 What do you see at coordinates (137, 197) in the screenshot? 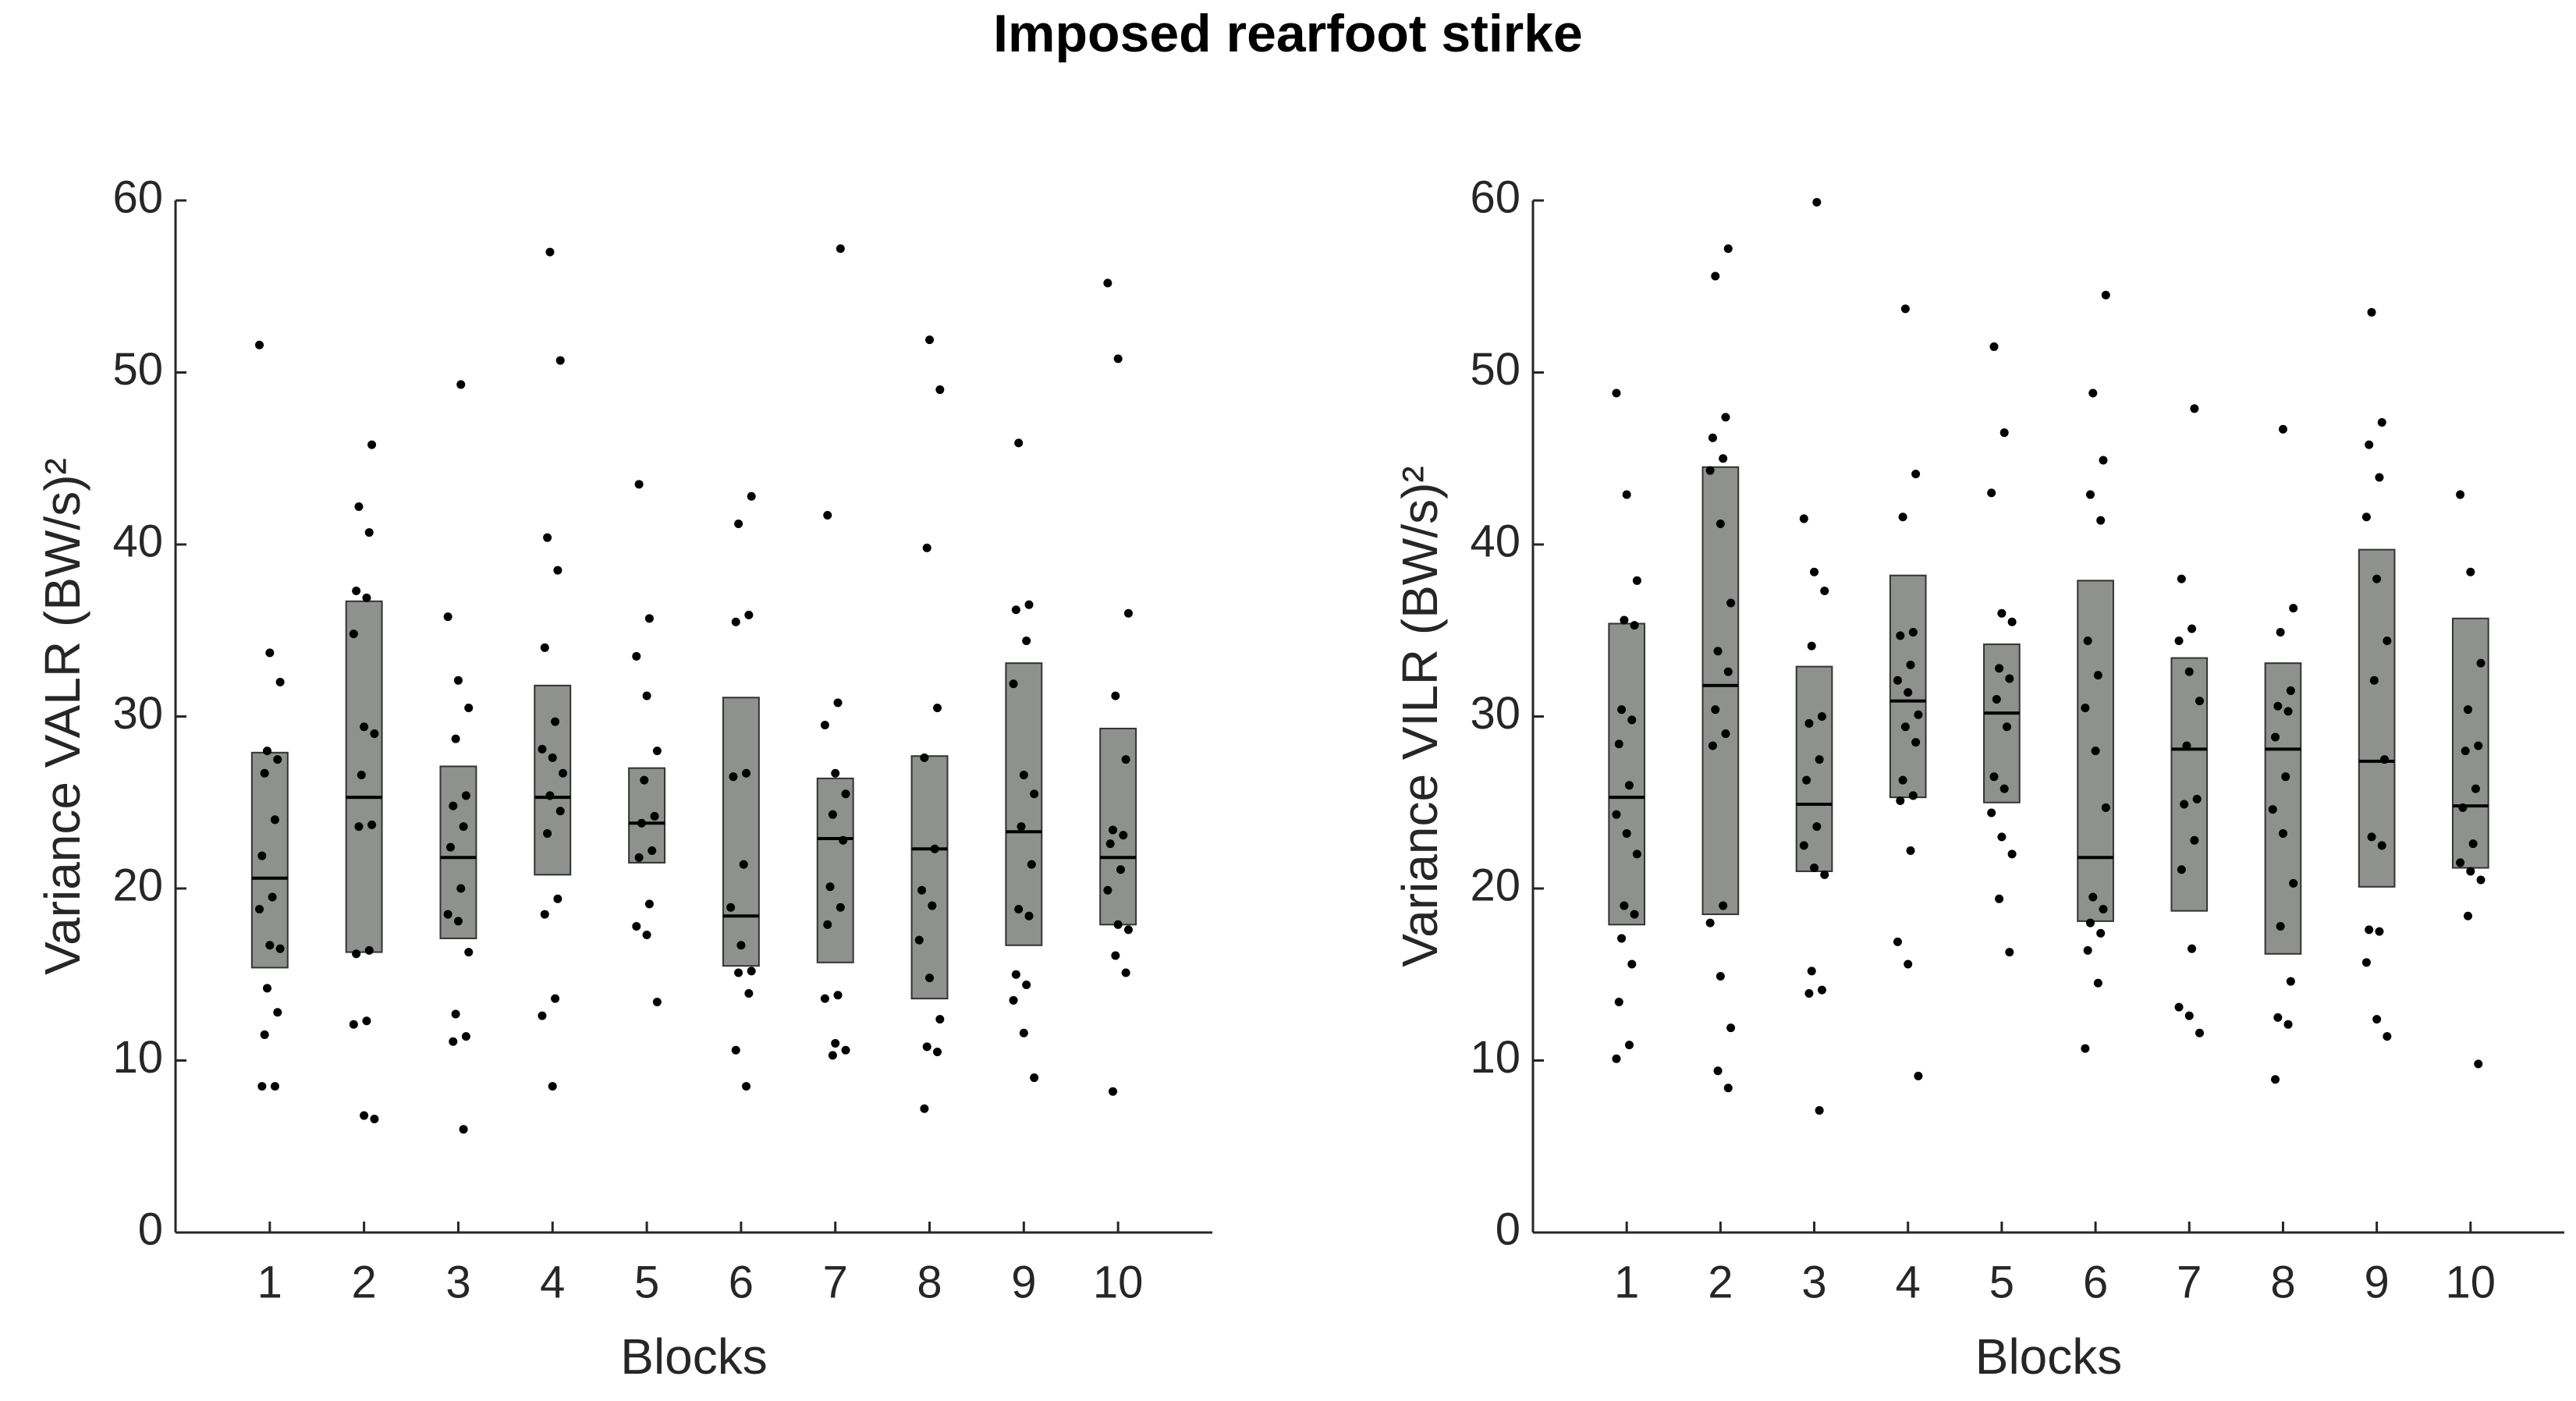
I see `y-tick-label: 60` at bounding box center [137, 197].